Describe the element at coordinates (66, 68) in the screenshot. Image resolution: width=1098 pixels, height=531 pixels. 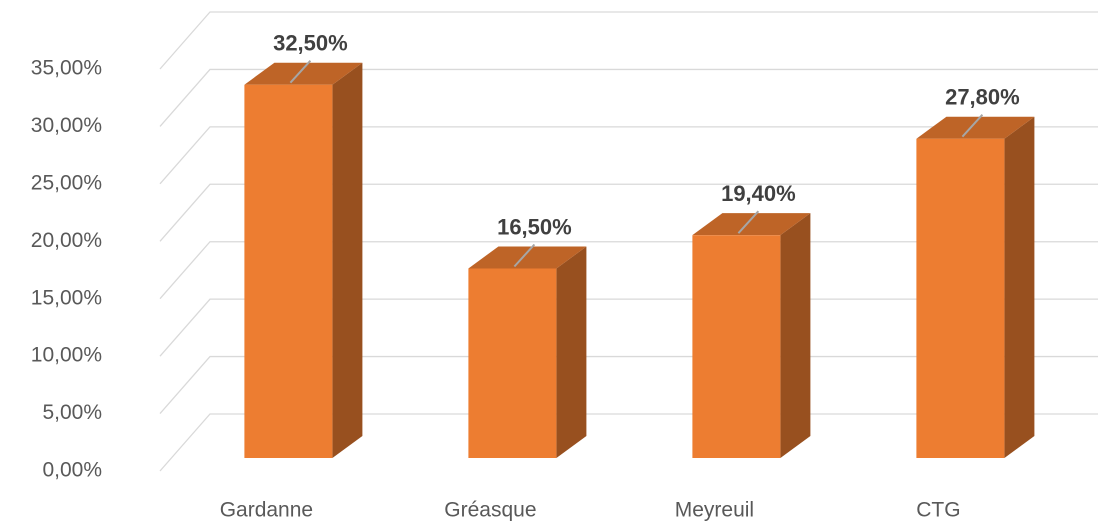
I see `y-tick-label: 35,00%` at that location.